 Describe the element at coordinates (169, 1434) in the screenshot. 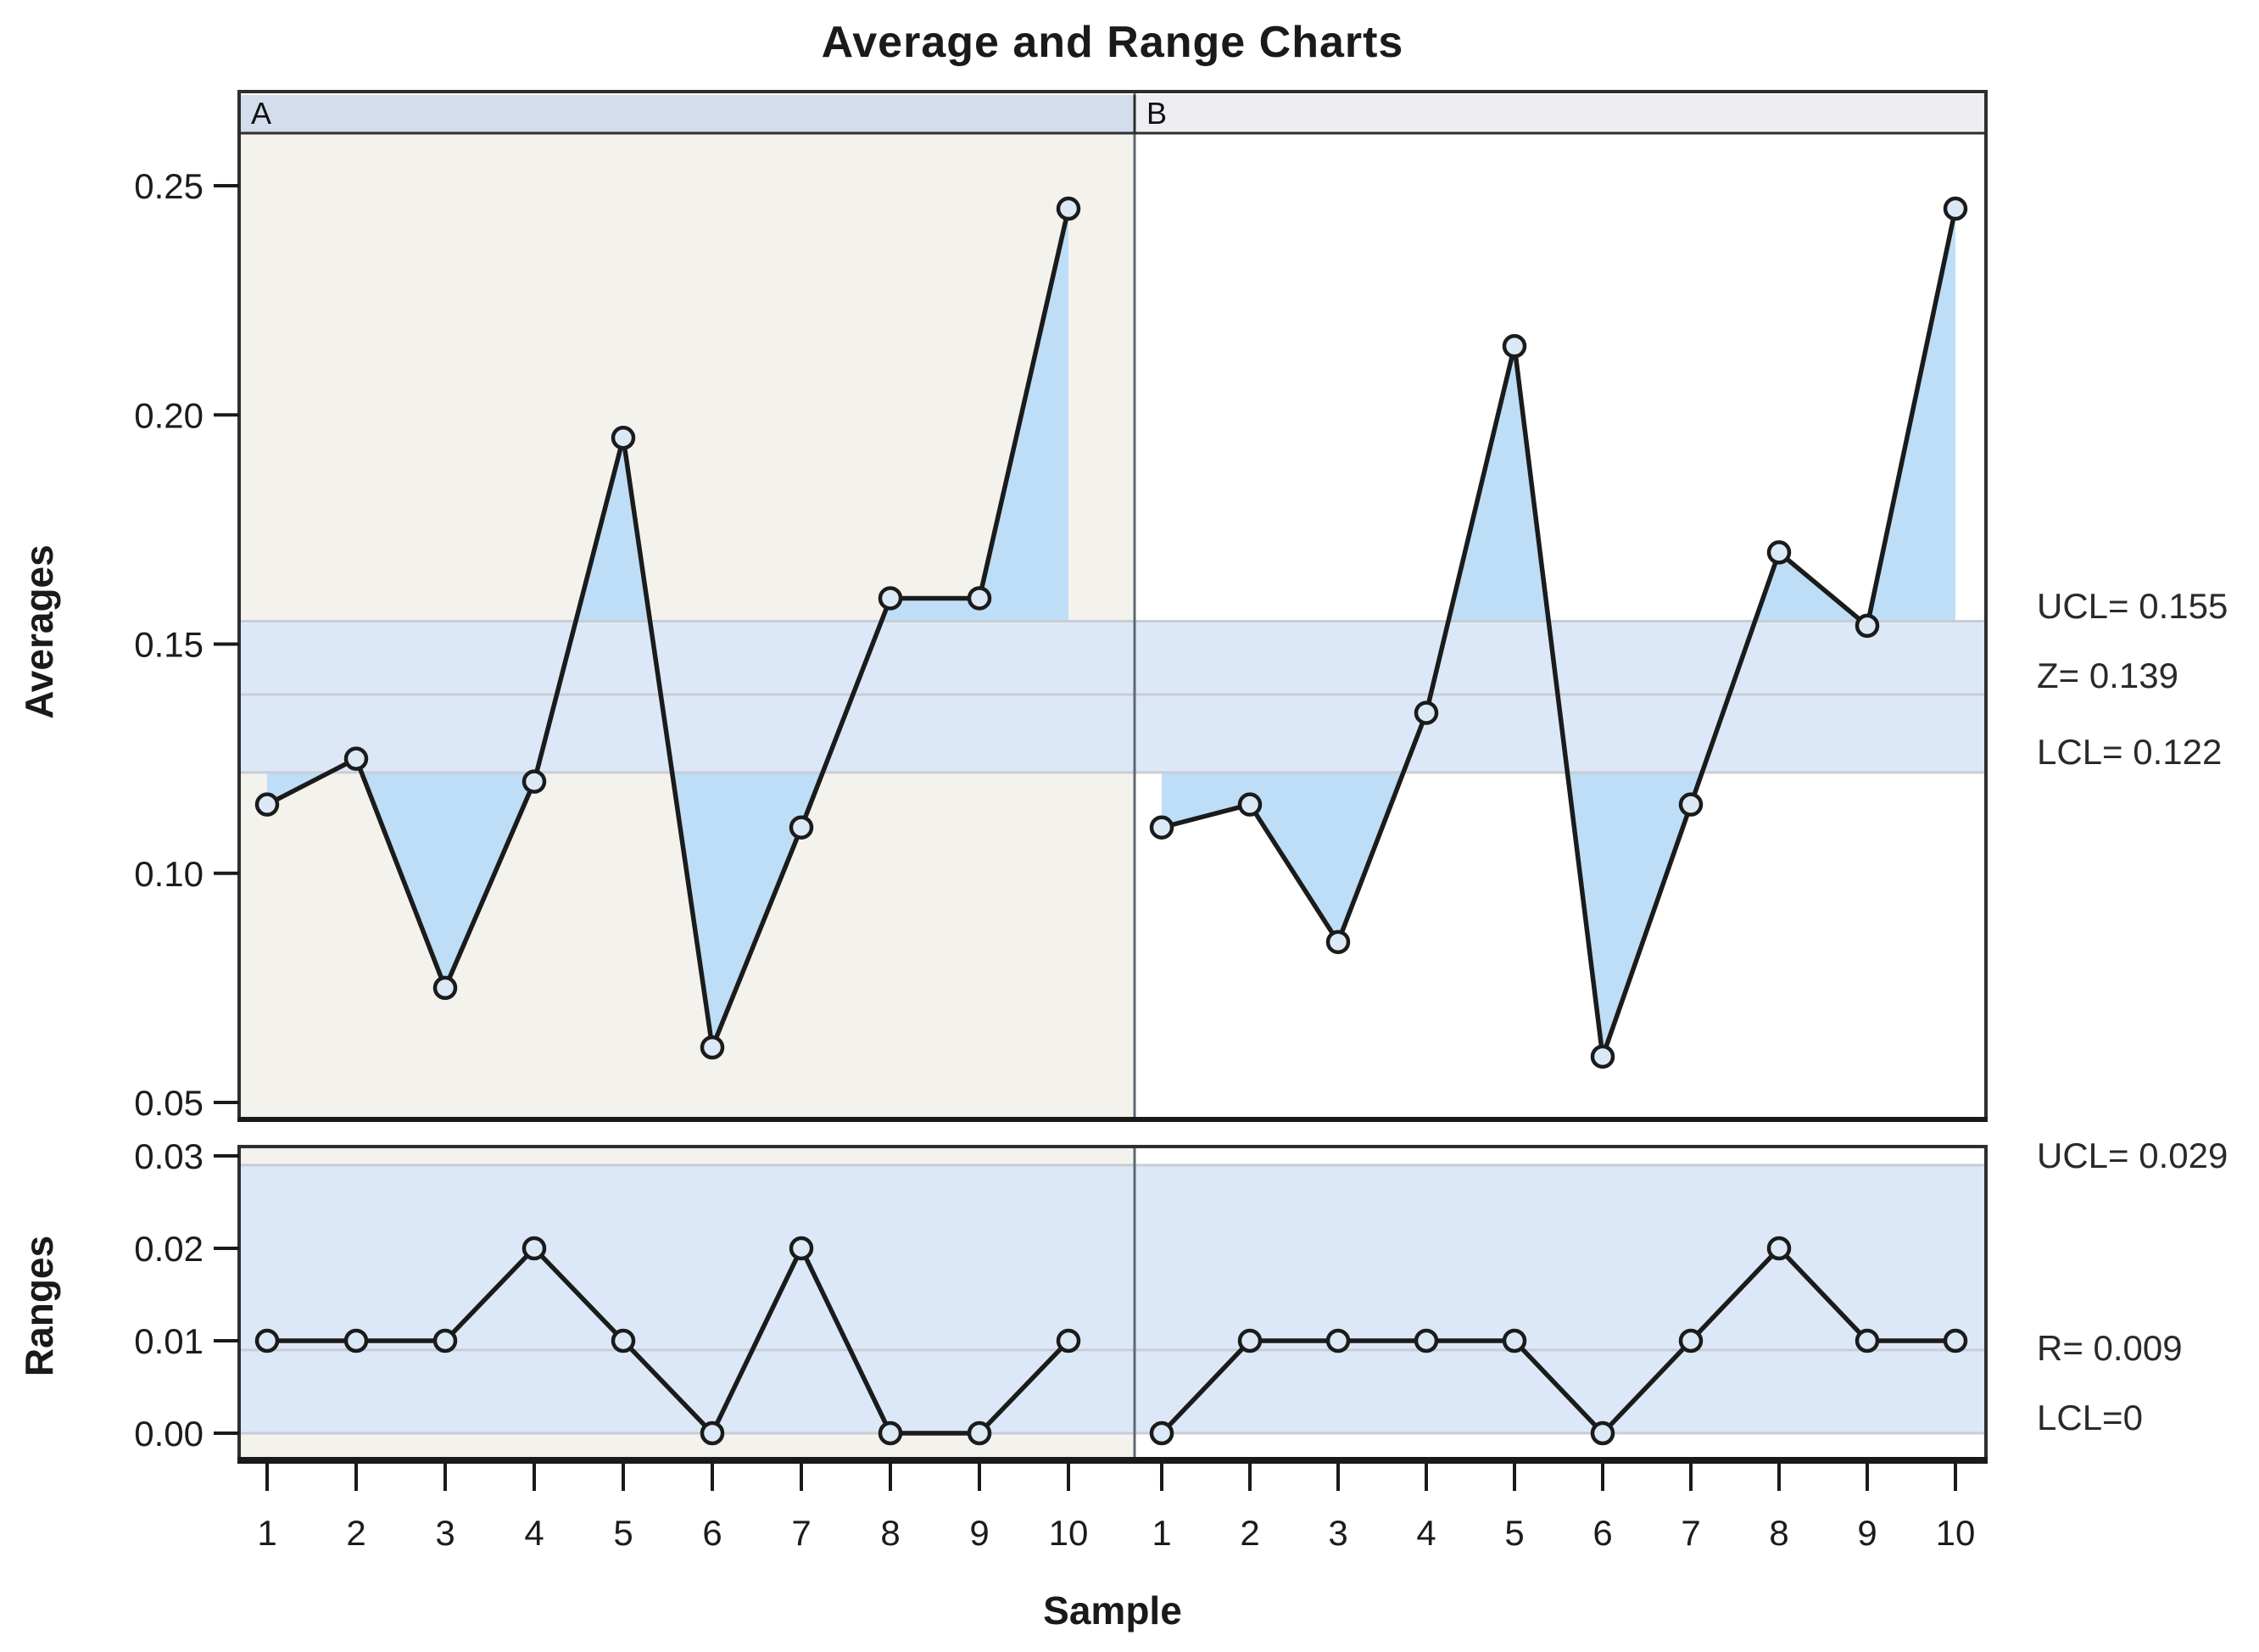

I see `y-tick-label: 0.00` at that location.